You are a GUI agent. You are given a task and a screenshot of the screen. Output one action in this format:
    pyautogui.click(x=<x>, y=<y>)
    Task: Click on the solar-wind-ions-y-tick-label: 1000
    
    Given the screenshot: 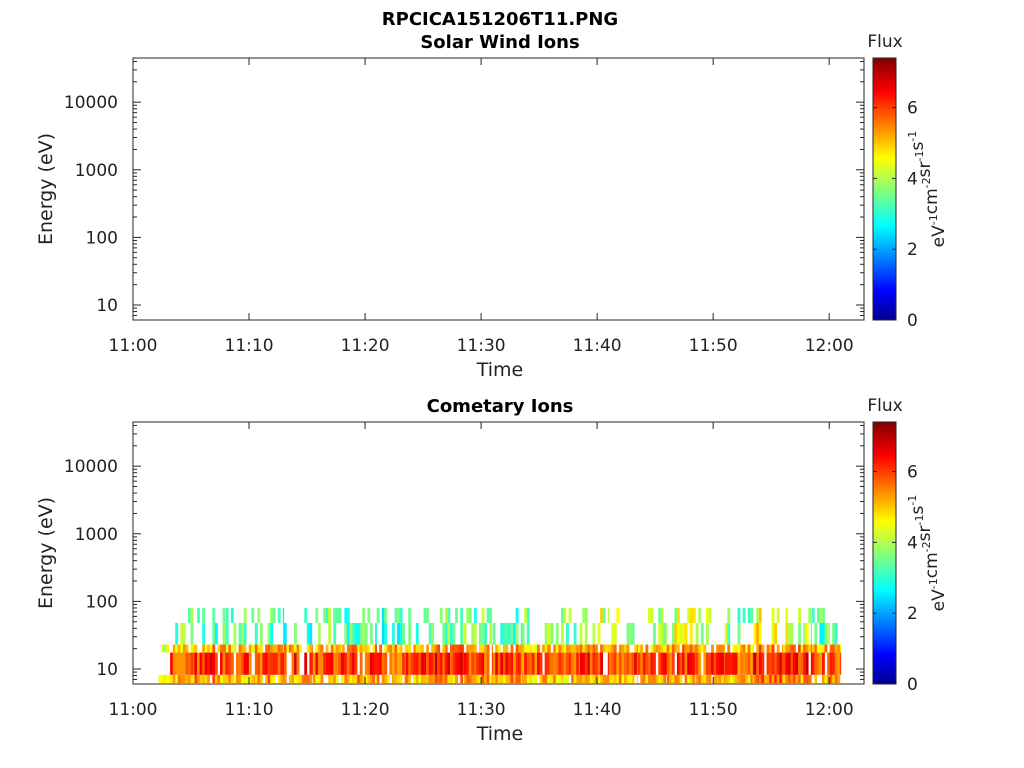 What is the action you would take?
    pyautogui.click(x=96, y=171)
    